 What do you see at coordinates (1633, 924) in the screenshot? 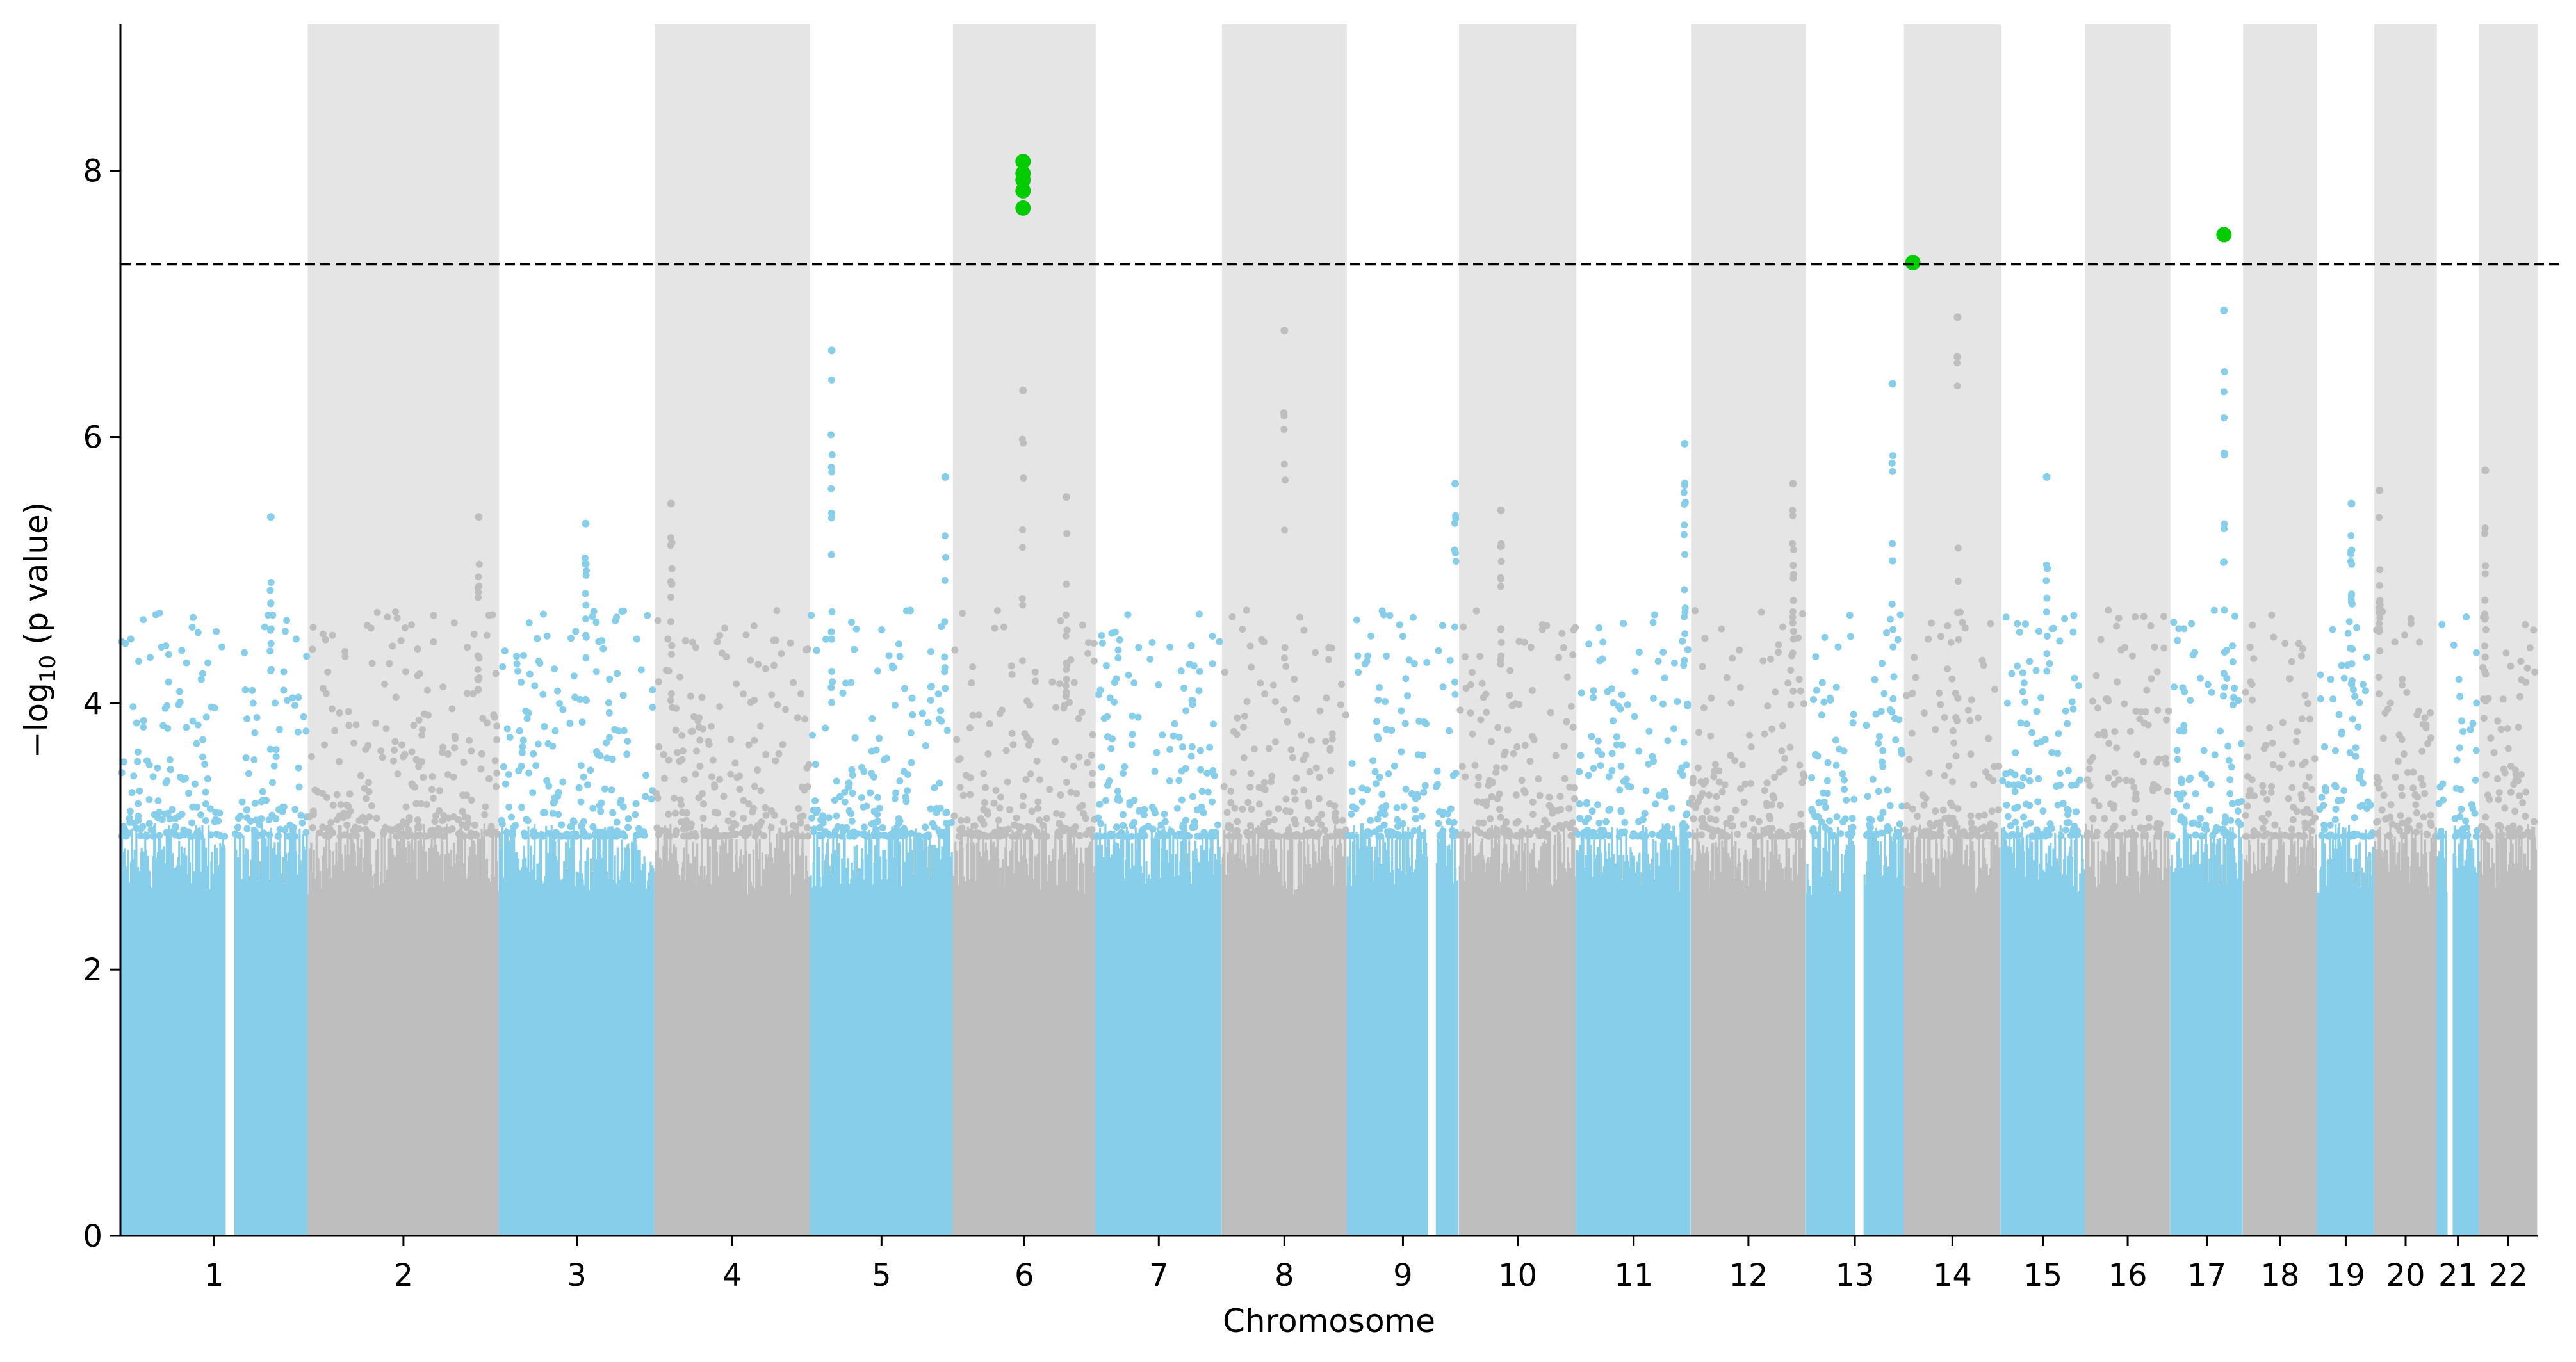
I see `chromosome-11-points` at bounding box center [1633, 924].